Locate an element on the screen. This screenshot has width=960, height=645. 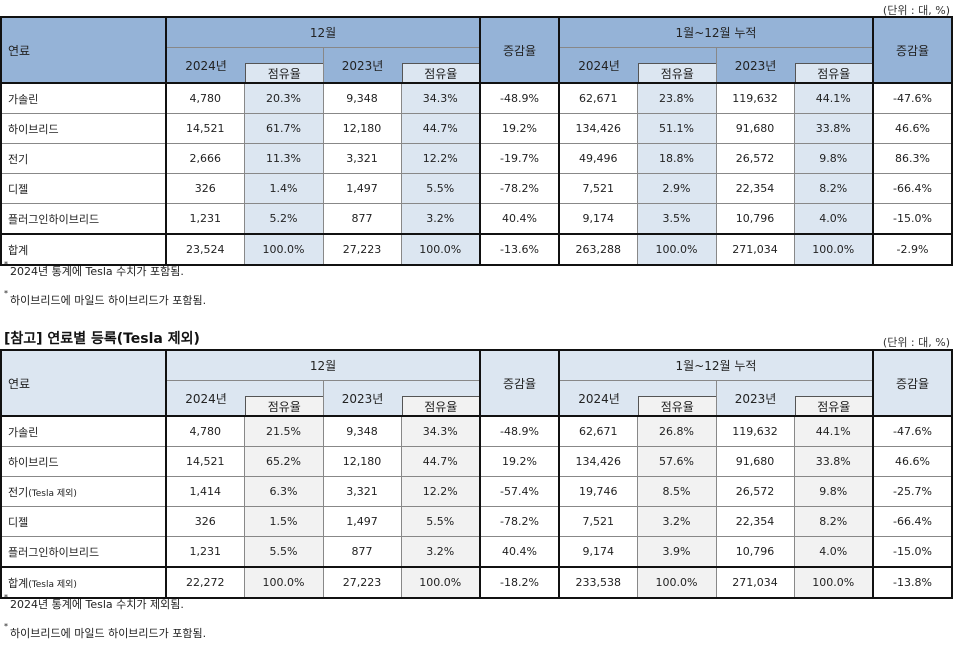
dec-2024-share: 65.2% is located at coordinates (283, 461).